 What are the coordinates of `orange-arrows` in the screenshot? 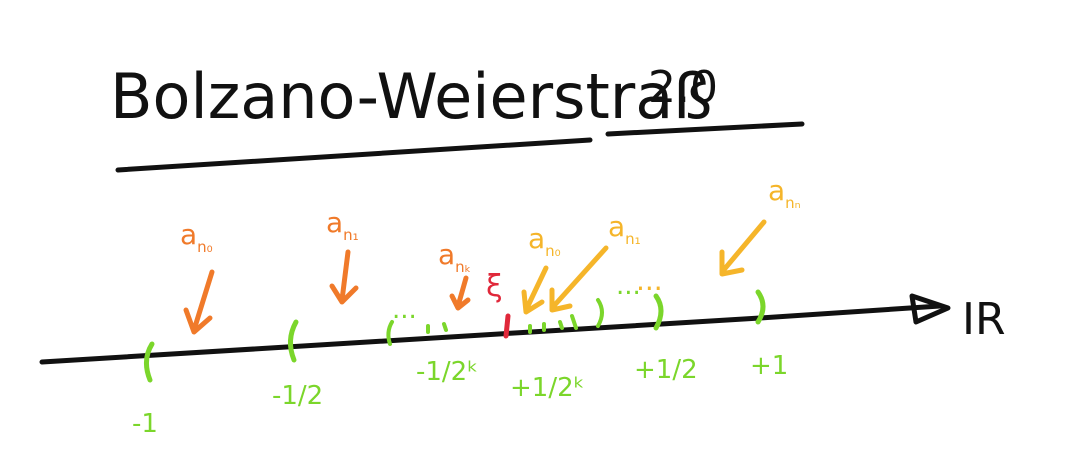 It's located at (327, 292).